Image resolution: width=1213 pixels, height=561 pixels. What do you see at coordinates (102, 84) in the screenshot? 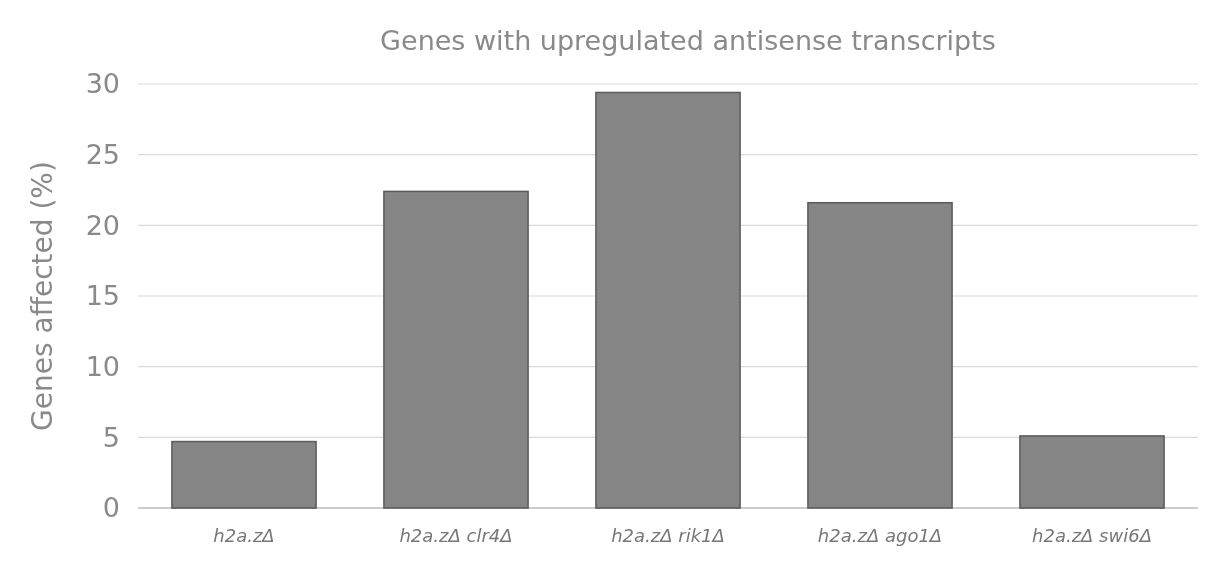
I see `y-tick-label: 30` at bounding box center [102, 84].